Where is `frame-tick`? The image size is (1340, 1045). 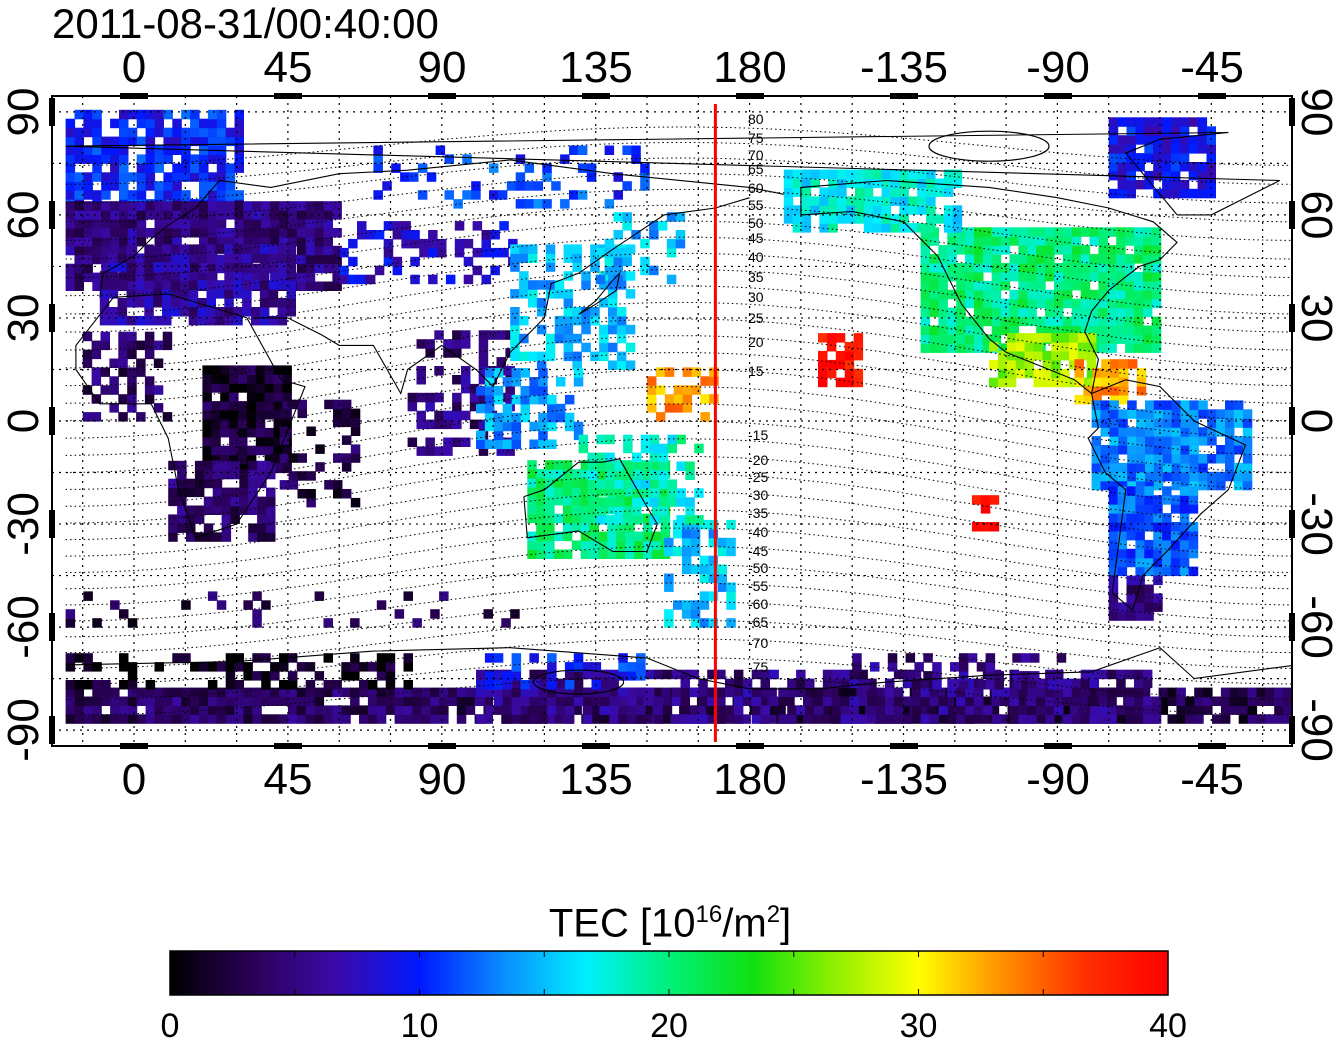 frame-tick is located at coordinates (52, 421).